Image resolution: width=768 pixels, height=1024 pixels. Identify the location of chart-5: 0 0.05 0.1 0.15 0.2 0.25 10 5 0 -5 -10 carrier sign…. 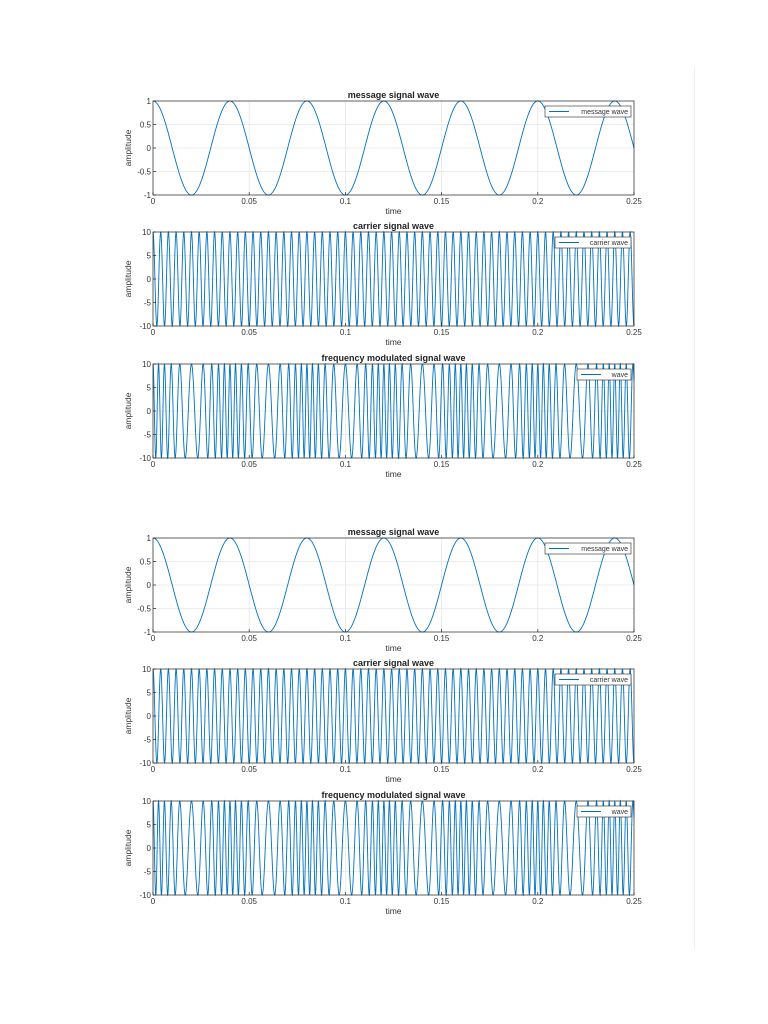
(382, 721).